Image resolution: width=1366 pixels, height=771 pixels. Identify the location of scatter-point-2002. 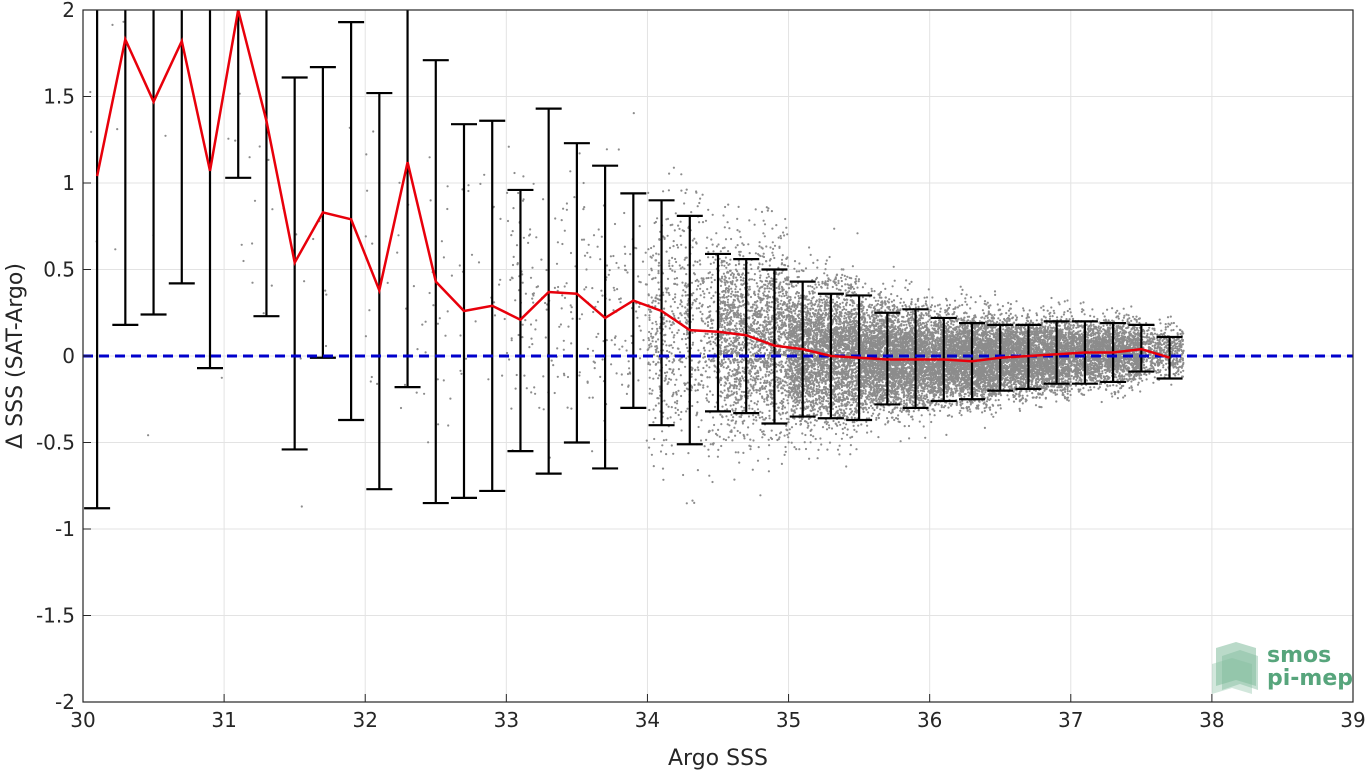
(782, 392).